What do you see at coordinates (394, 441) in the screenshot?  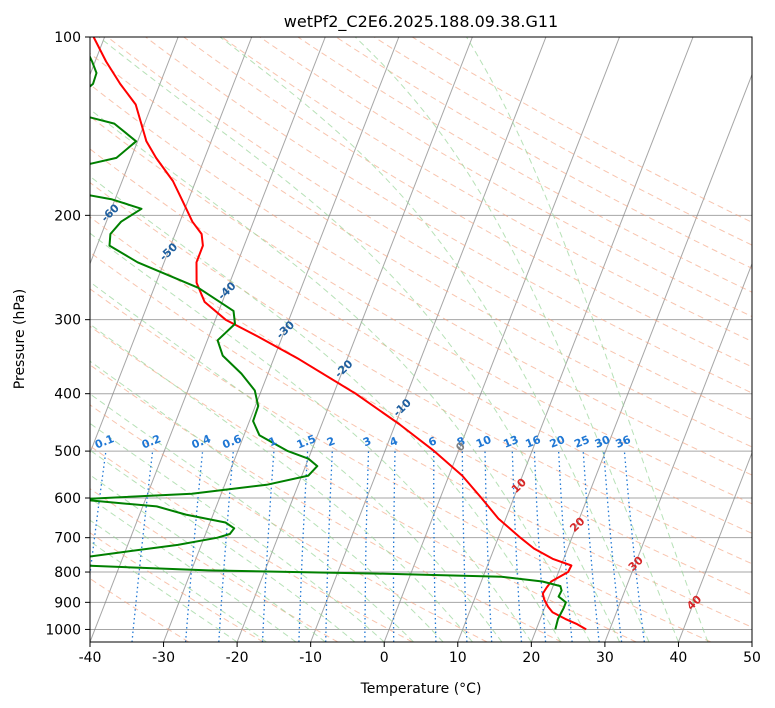 I see `mixing-ratio-label: 4` at bounding box center [394, 441].